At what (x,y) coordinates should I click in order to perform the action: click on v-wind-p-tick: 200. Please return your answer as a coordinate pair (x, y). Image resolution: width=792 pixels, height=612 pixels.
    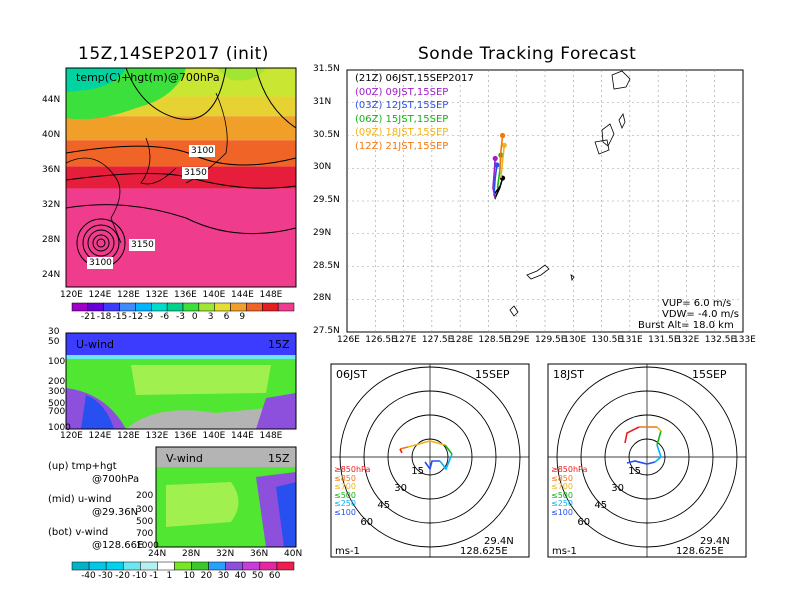
    Looking at the image, I should click on (145, 496).